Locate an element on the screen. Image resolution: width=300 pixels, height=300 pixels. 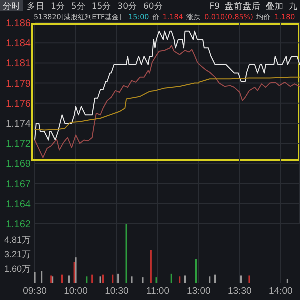
y-tick-label: 1.176 is located at coordinates (19, 104).